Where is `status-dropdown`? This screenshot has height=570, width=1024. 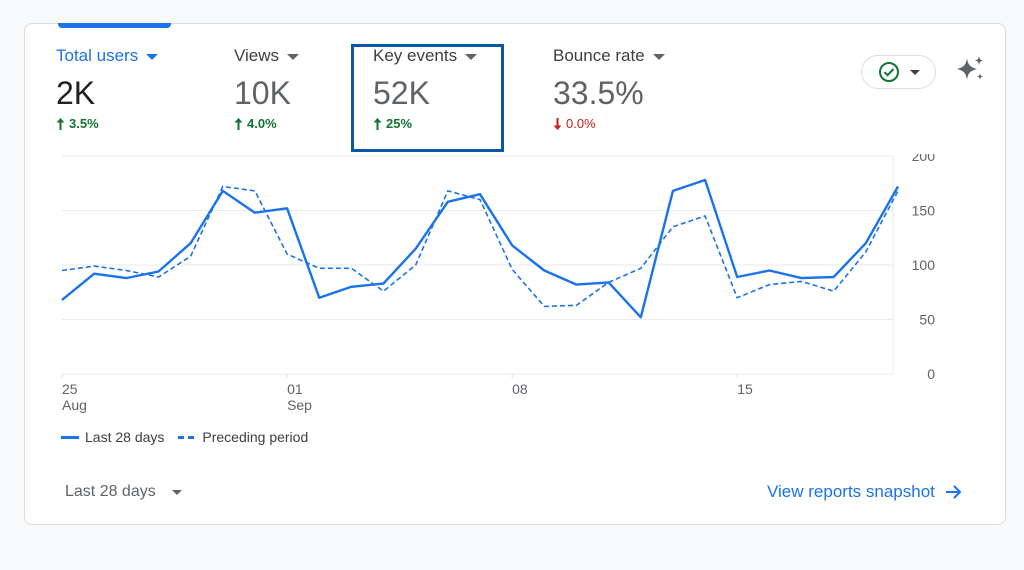 status-dropdown is located at coordinates (898, 72).